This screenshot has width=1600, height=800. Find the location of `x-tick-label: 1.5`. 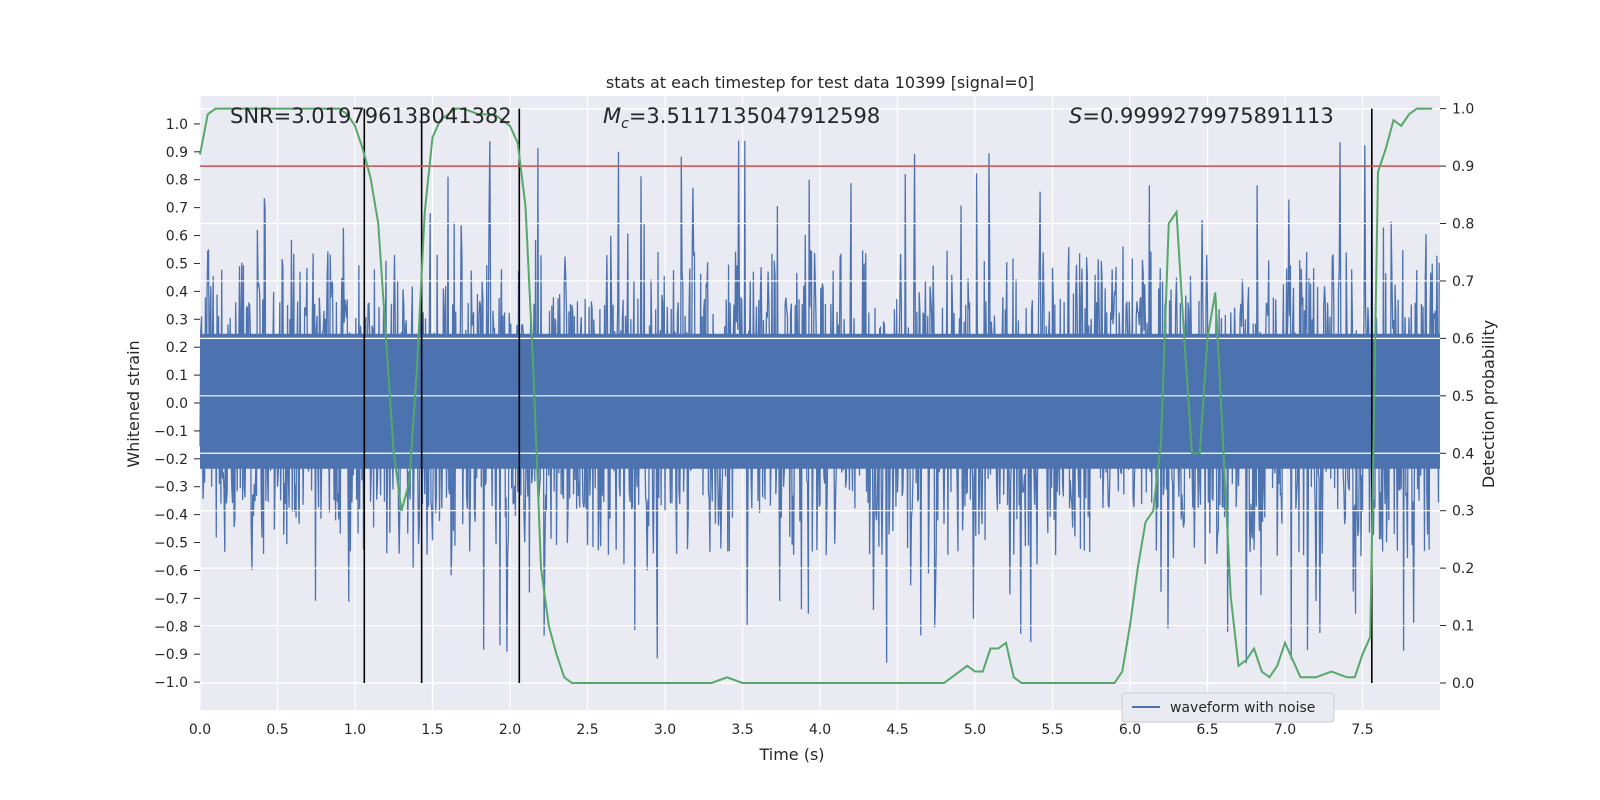

x-tick-label: 1.5 is located at coordinates (432, 730).